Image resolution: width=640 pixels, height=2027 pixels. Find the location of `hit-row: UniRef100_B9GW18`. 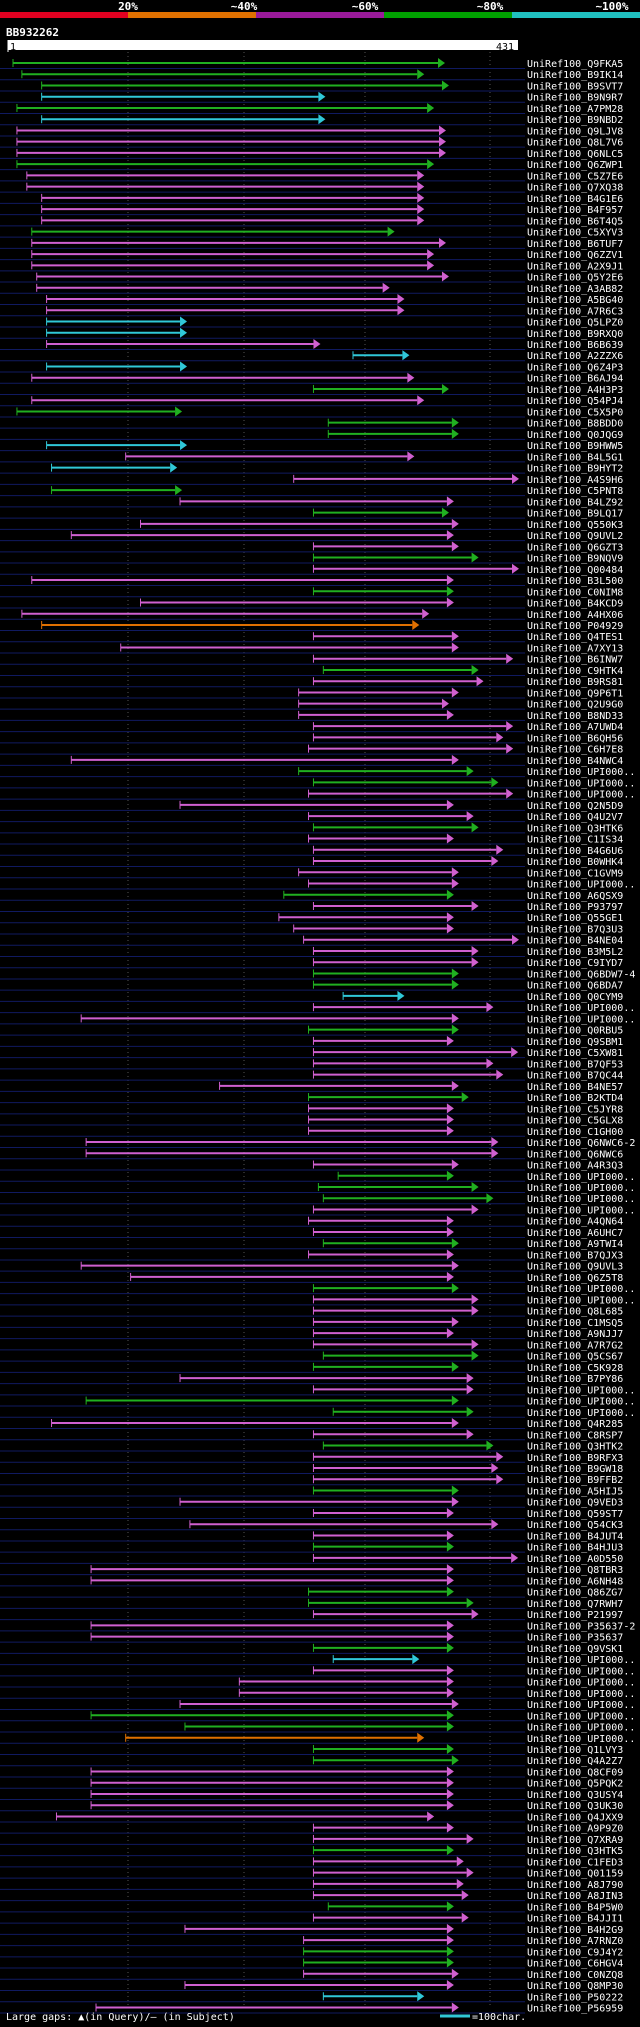

hit-row: UniRef100_B9GW18 is located at coordinates (311, 1469).